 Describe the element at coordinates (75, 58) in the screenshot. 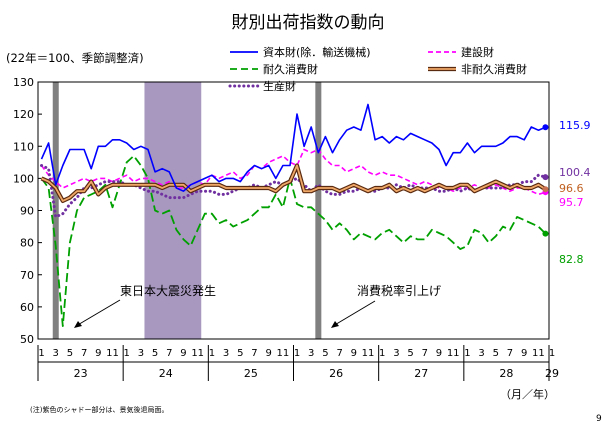

I see `chart-subtitle: (22年＝100、季節調整済)` at that location.